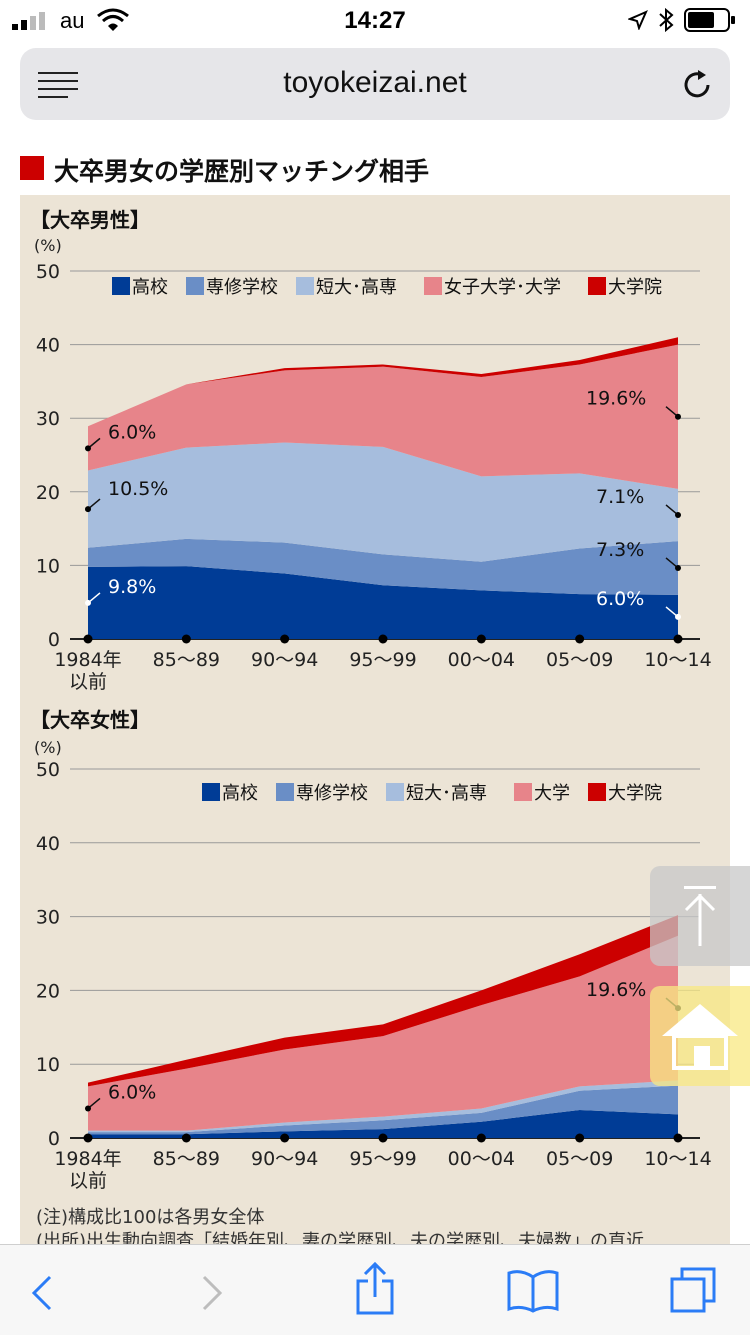  What do you see at coordinates (697, 85) in the screenshot?
I see `reload-icon` at bounding box center [697, 85].